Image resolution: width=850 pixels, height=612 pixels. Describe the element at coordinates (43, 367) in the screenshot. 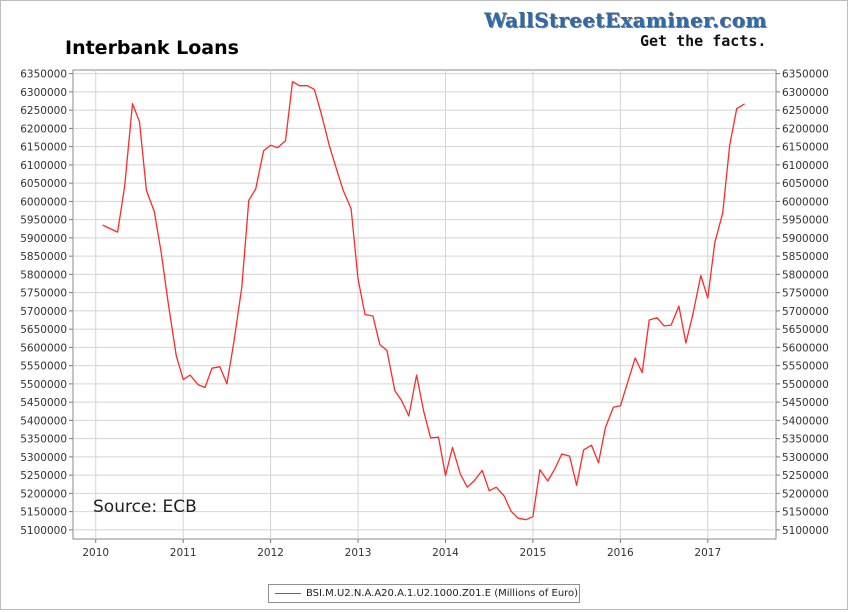

I see `y-tick-label-left: 5550000` at that location.